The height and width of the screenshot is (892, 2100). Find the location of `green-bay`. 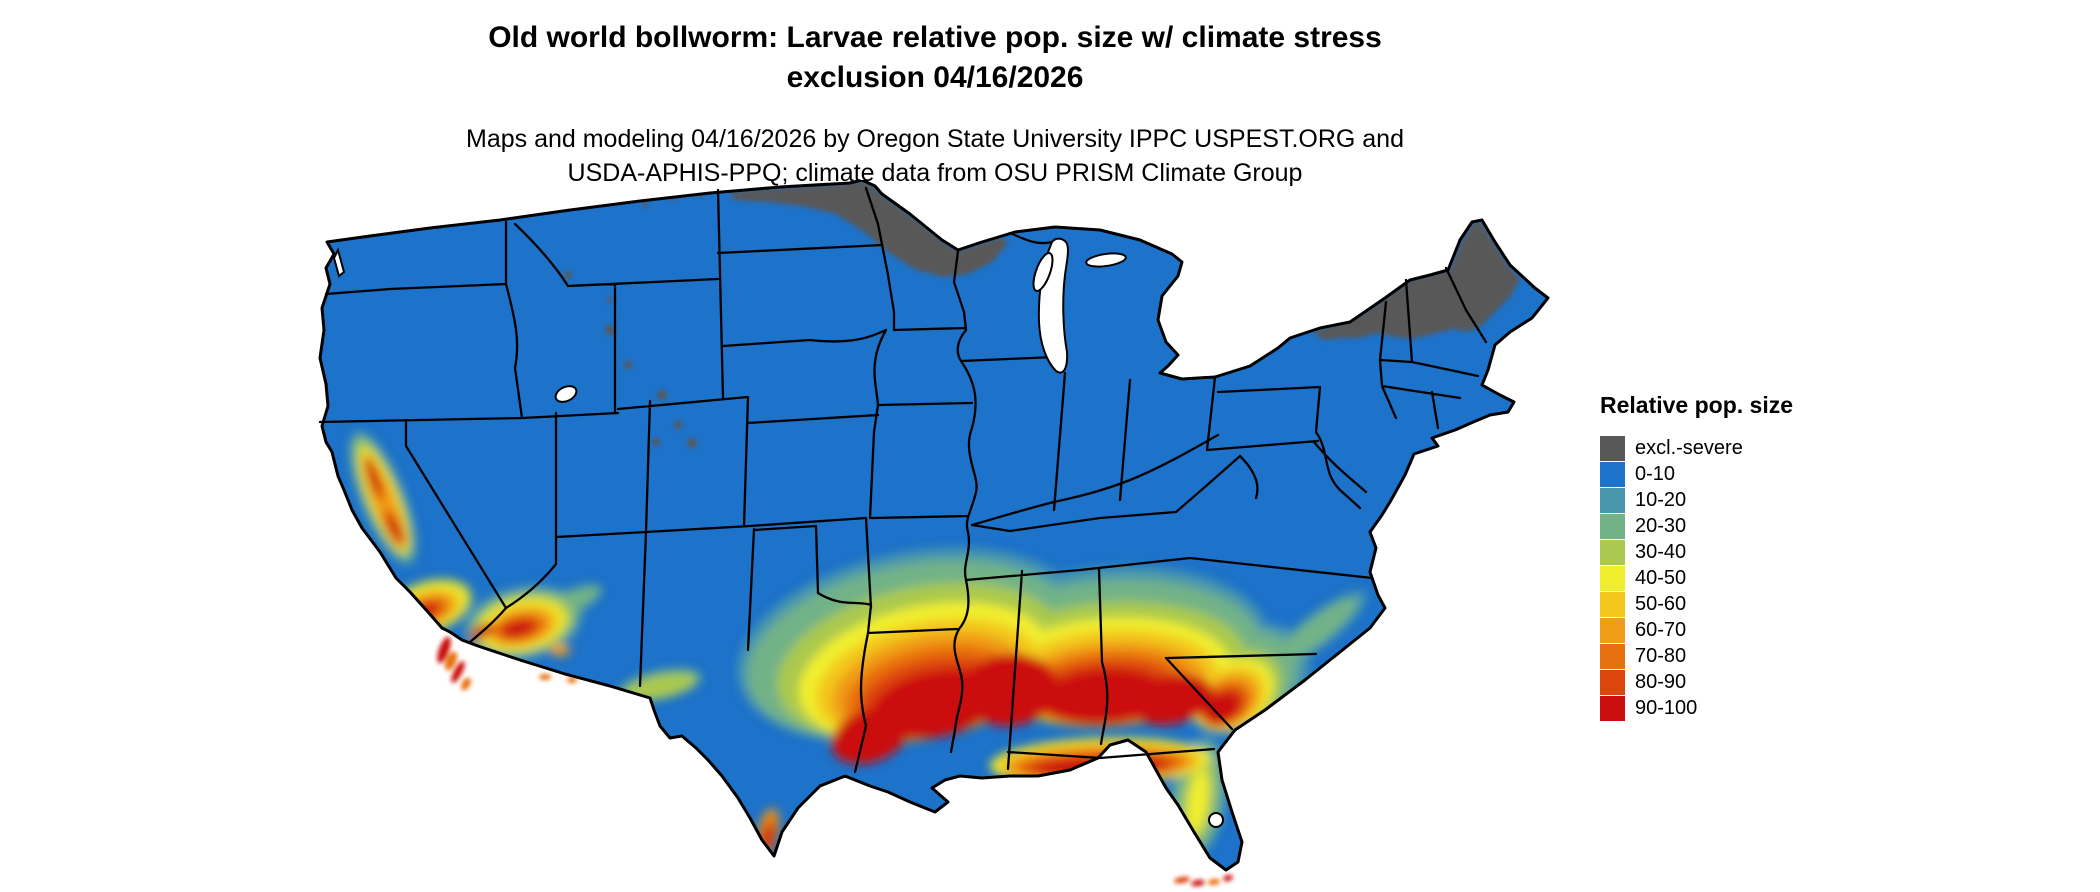

green-bay is located at coordinates (1043, 272).